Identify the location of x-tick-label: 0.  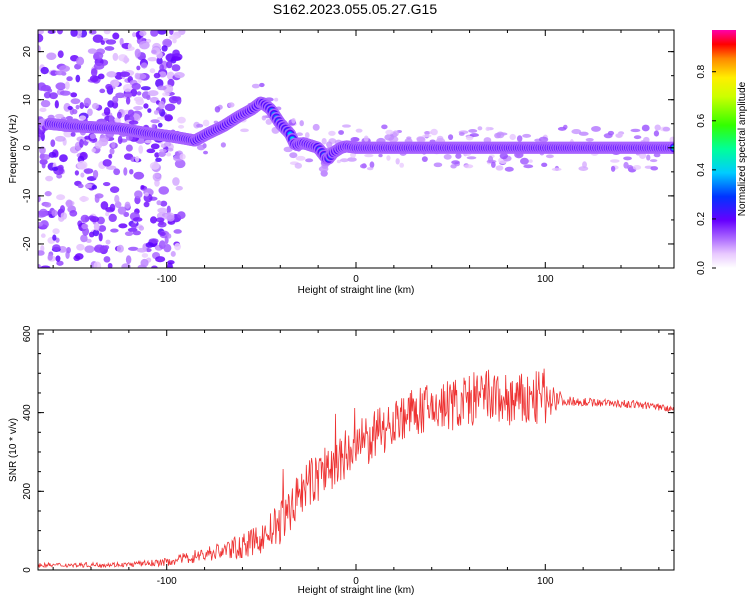
(356, 581).